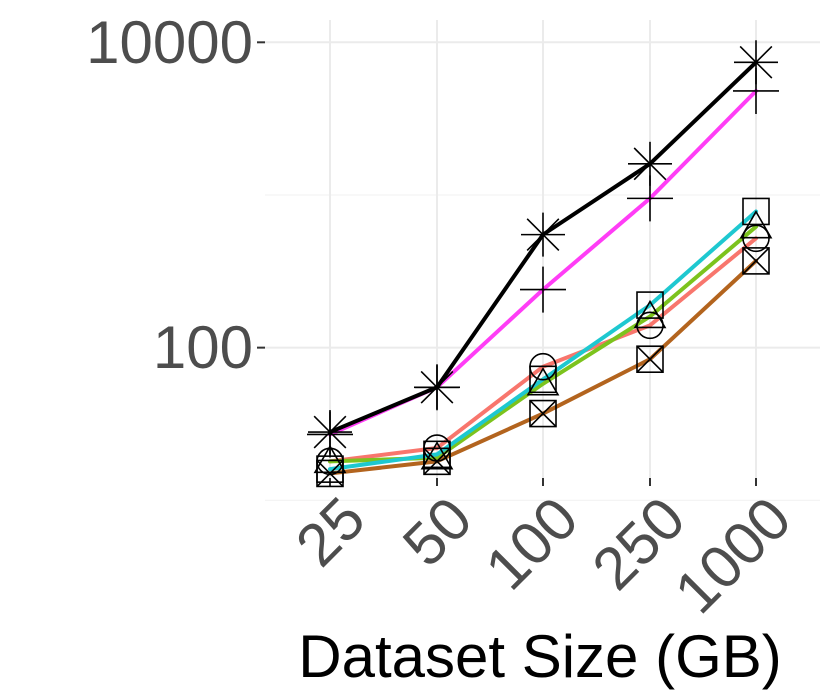  Describe the element at coordinates (169, 42) in the screenshot. I see `y-tick-label: 10000` at that location.